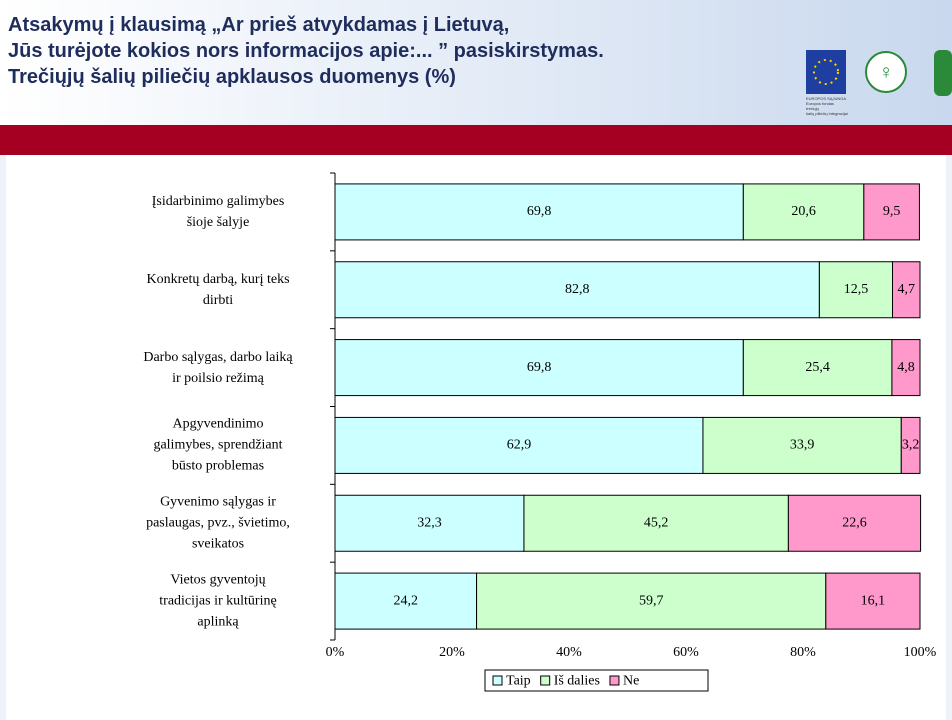  Describe the element at coordinates (519, 445) in the screenshot. I see `data-label: 62,9` at that location.